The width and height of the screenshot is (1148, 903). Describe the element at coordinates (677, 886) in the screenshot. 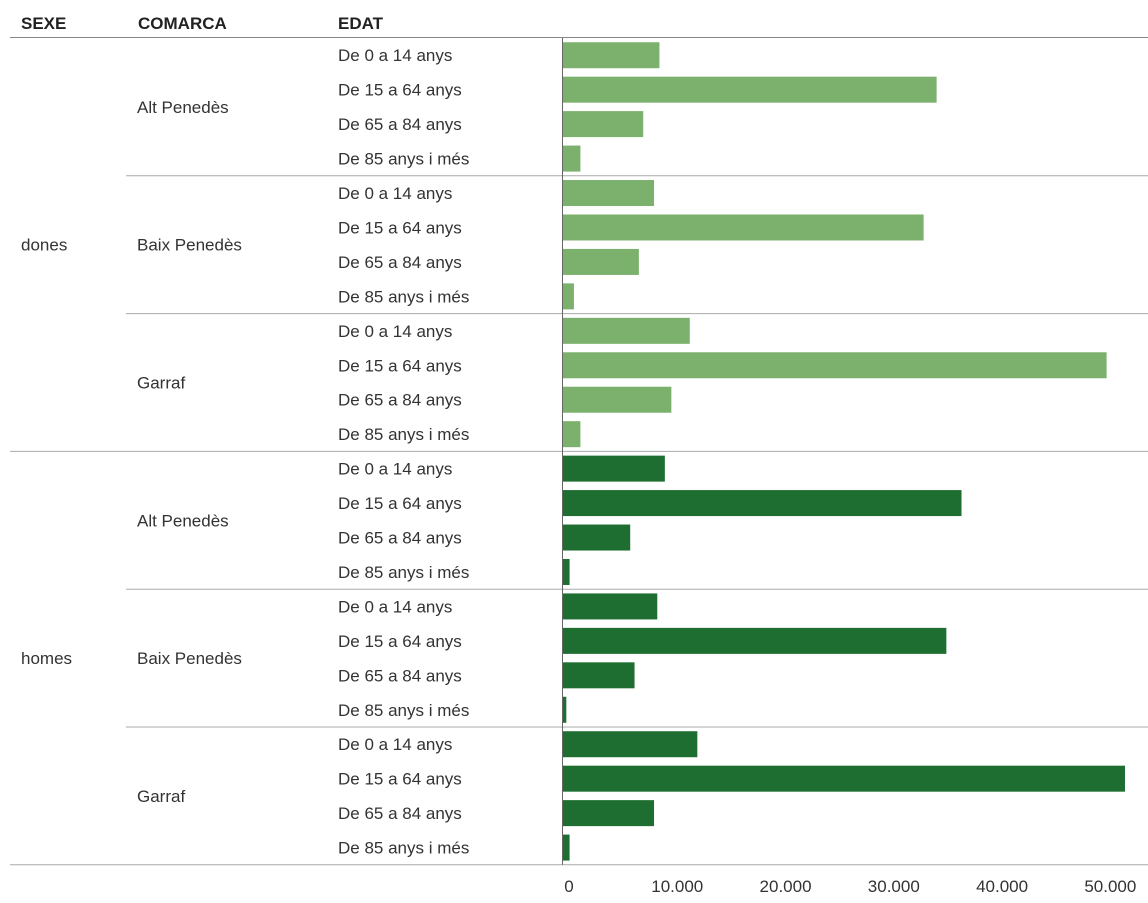

I see `x-tick-label: 10.000` at that location.